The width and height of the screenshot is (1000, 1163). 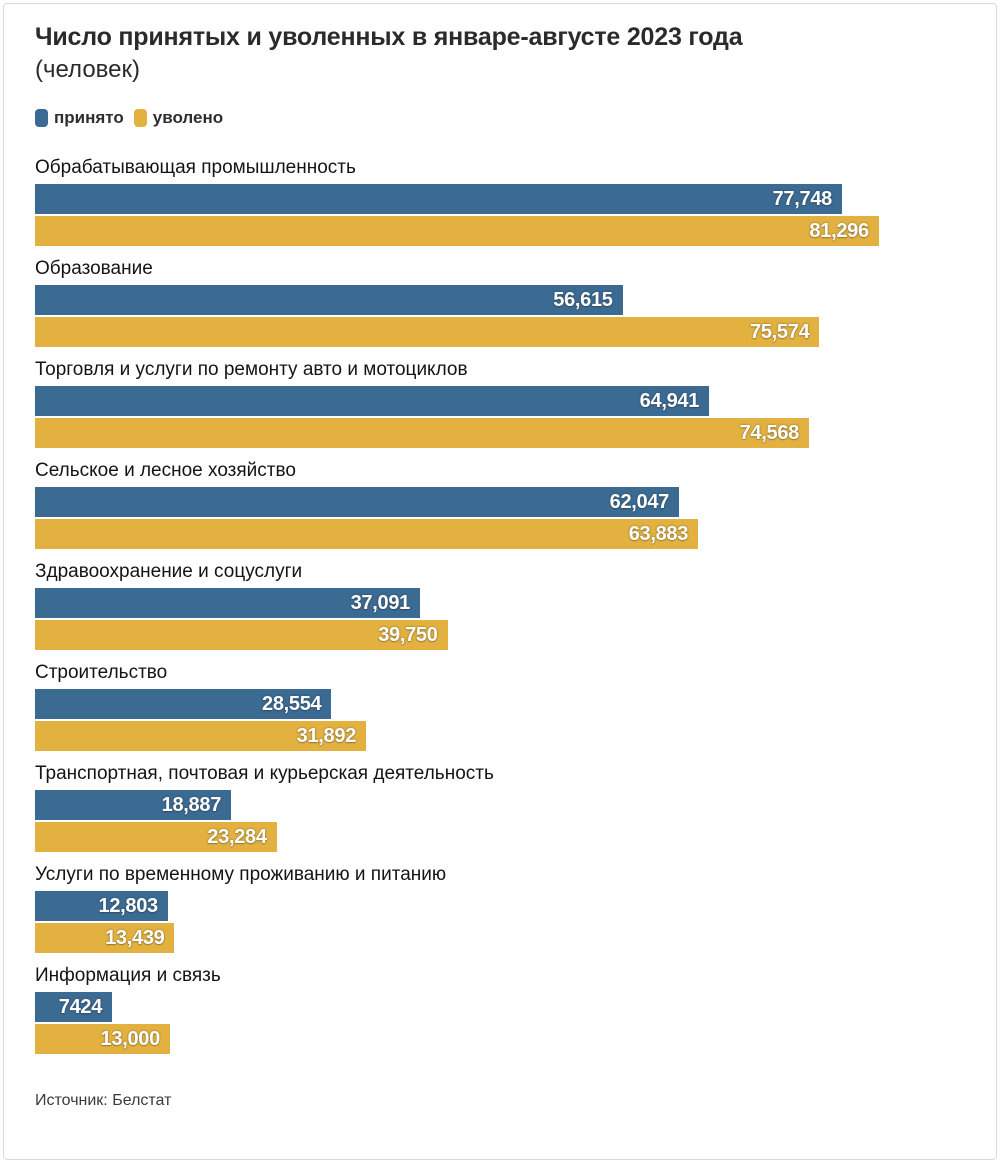 What do you see at coordinates (201, 736) in the screenshot?
I see `bar-fired: 31,892` at bounding box center [201, 736].